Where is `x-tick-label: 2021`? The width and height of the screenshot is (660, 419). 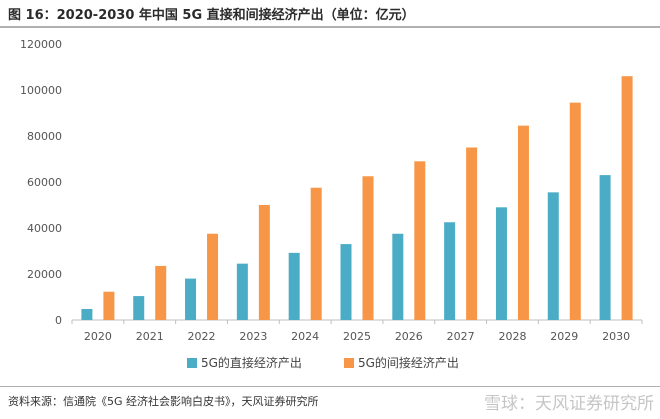 x-tick-label: 2021 is located at coordinates (150, 336).